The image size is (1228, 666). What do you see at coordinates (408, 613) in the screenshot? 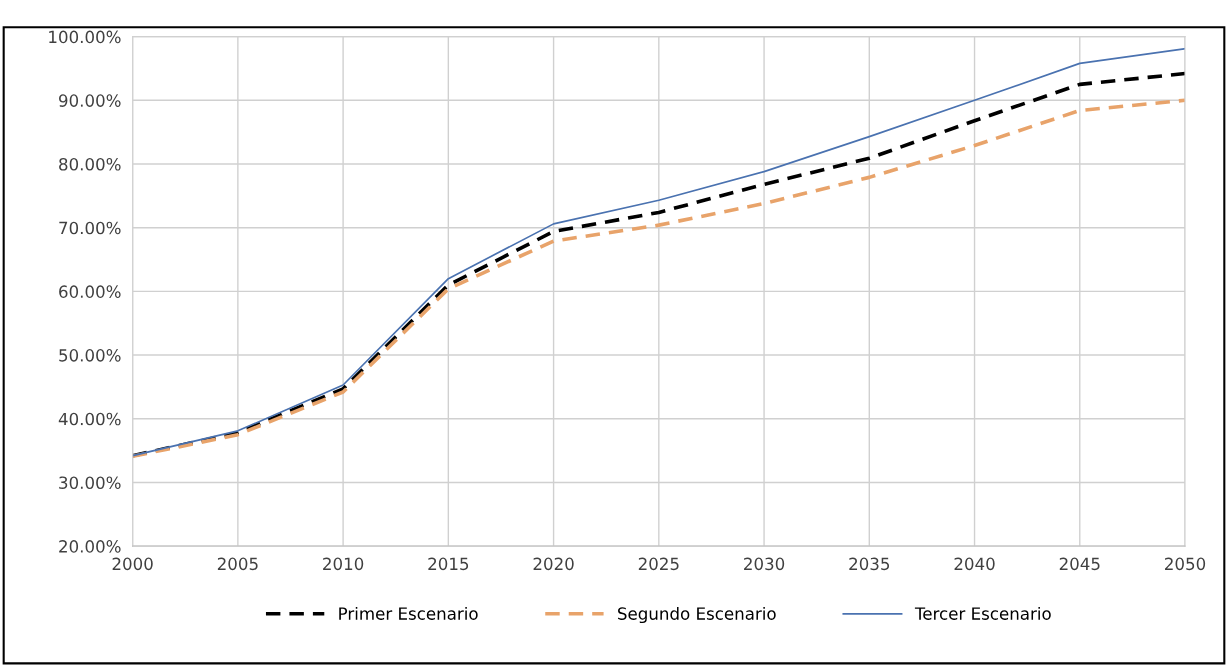
I see `legend-label: Primer Escenario` at bounding box center [408, 613].